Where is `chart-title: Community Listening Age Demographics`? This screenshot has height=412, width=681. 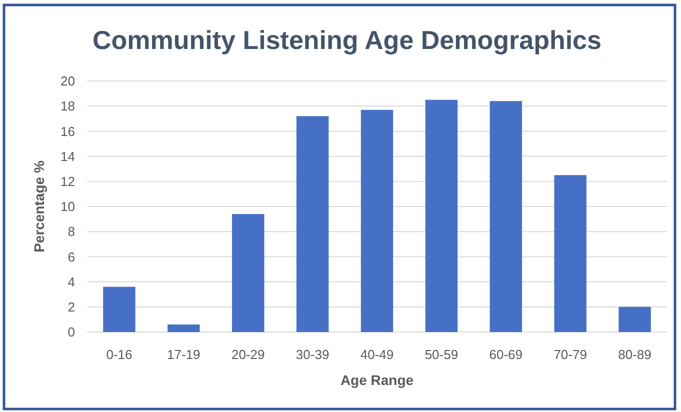 chart-title: Community Listening Age Demographics is located at coordinates (347, 40).